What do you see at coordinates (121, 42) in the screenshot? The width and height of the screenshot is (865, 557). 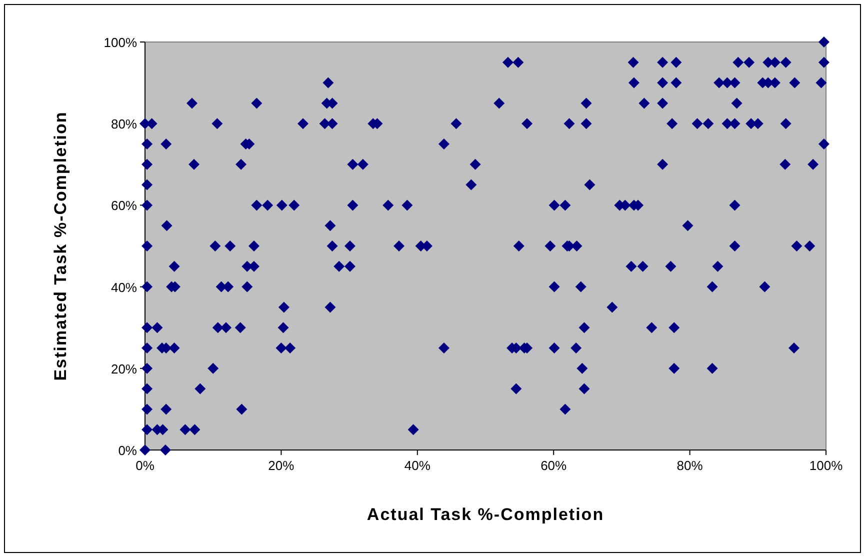 I see `y-tick-label: 100%` at bounding box center [121, 42].